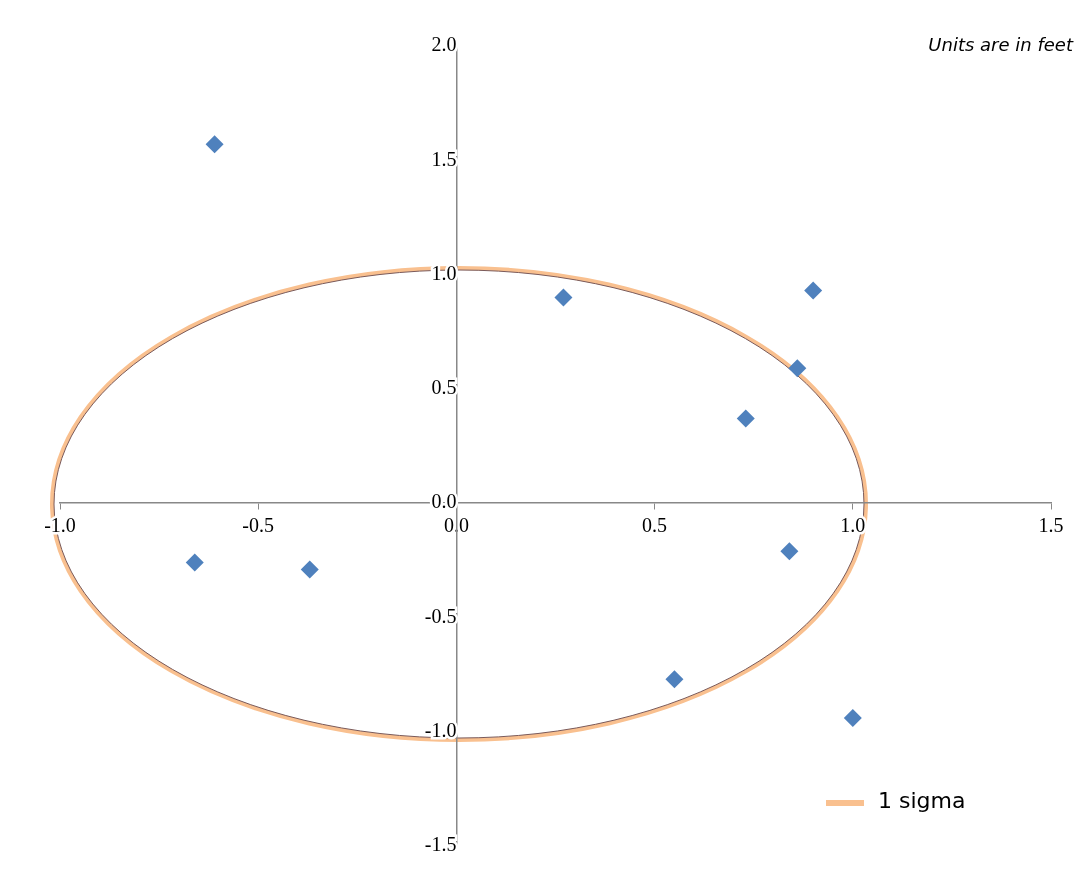 This screenshot has height=878, width=1089. I want to click on y-tick-label: -1.5, so click(440, 844).